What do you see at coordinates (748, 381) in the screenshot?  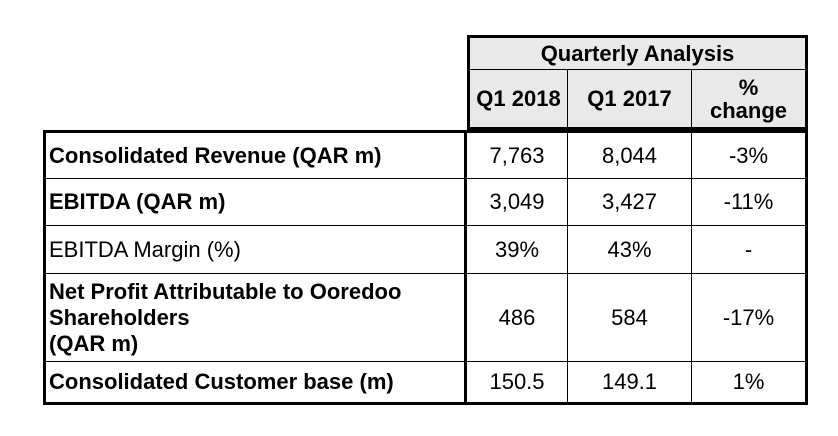 I see `percent-change-value: 1%` at bounding box center [748, 381].